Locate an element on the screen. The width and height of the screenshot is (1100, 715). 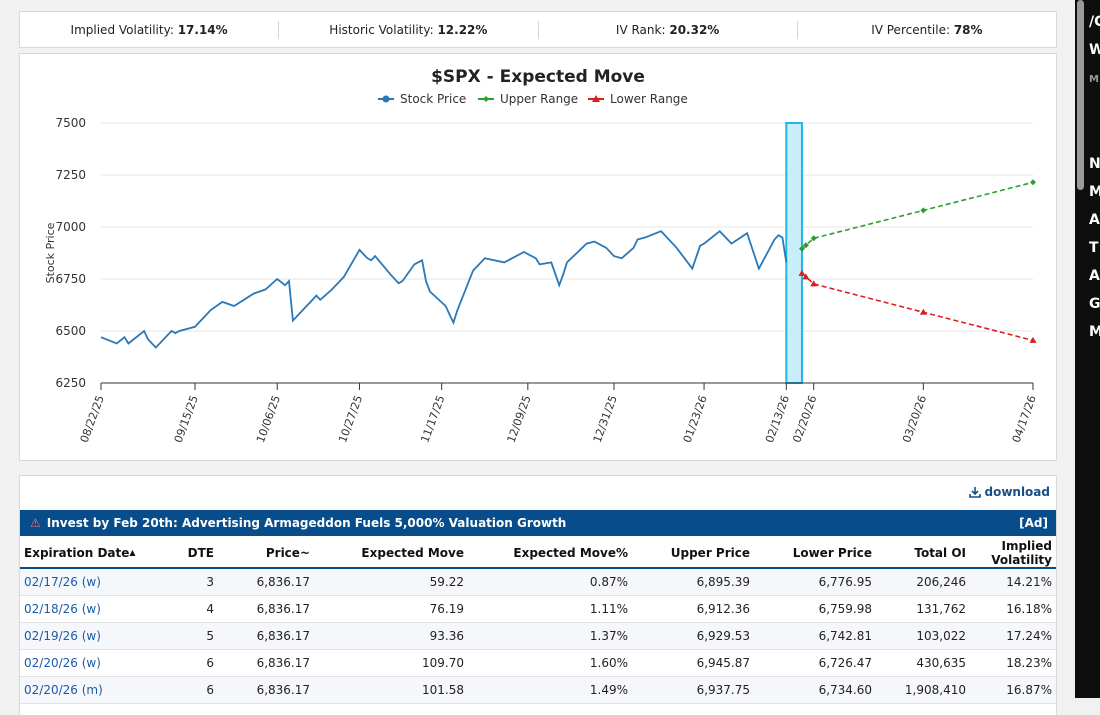
sidebar-text: /C is located at coordinates (1094, 22).